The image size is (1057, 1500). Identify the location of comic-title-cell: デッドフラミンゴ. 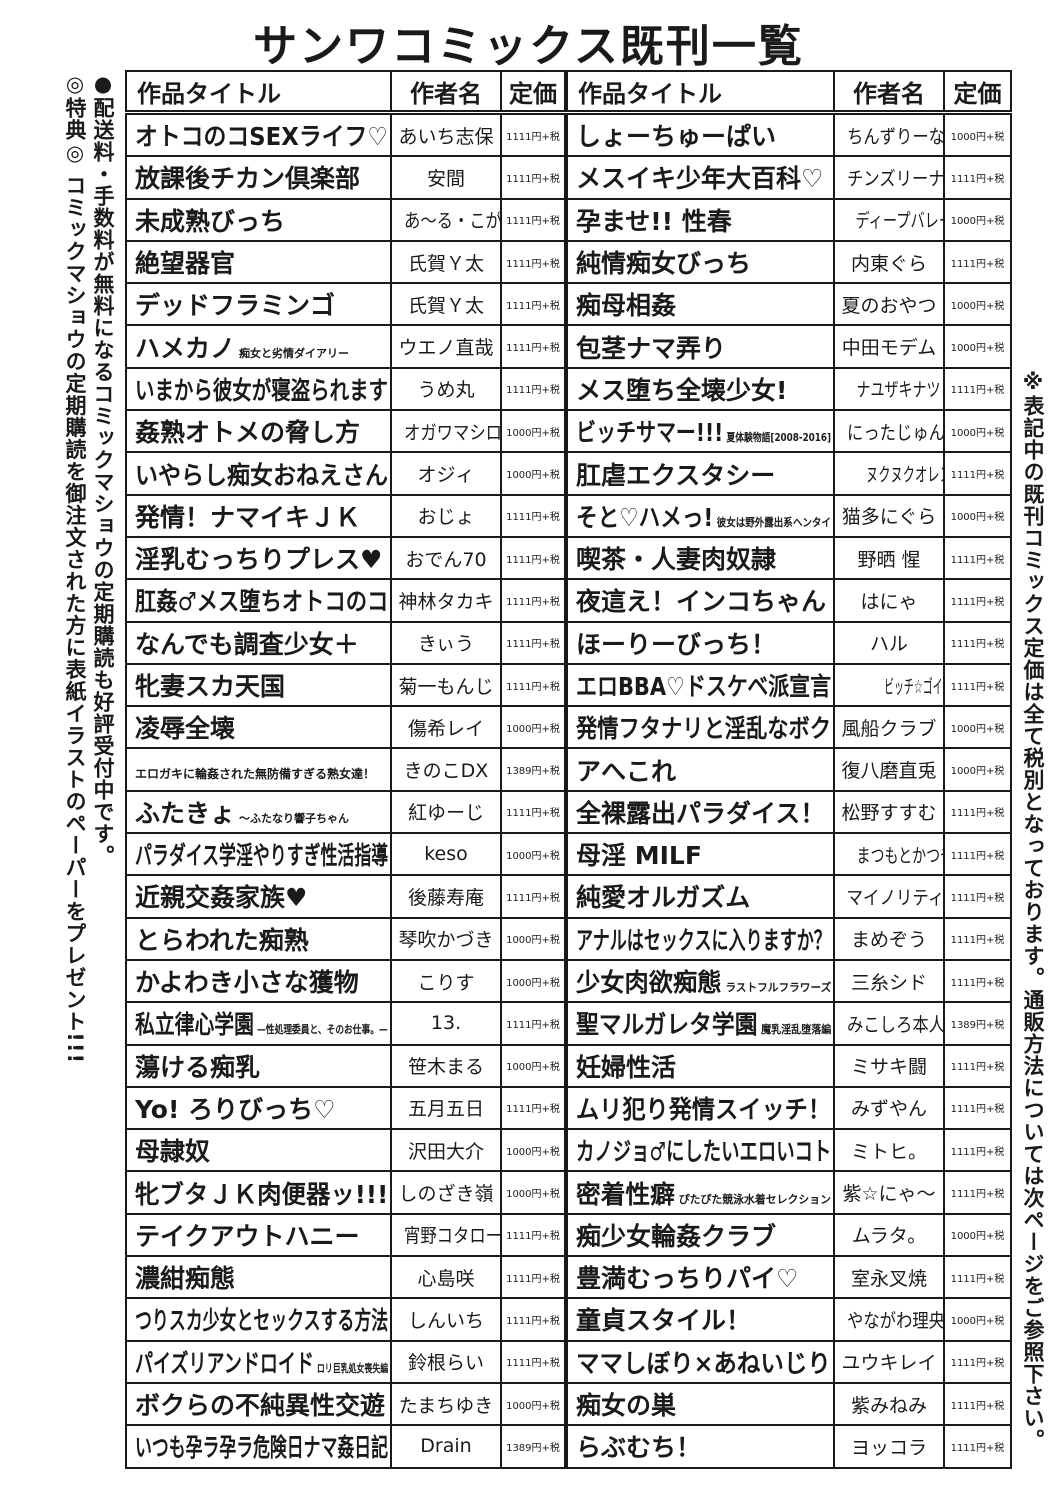
(258, 304).